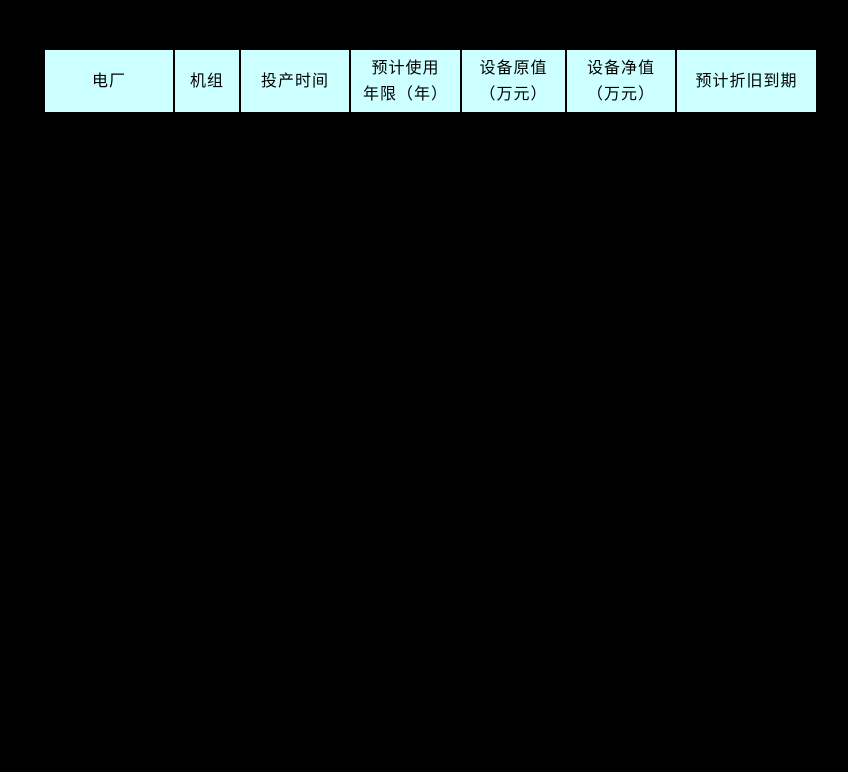 The width and height of the screenshot is (848, 772). Describe the element at coordinates (110, 81) in the screenshot. I see `header-cell-power-plant: 电厂` at that location.